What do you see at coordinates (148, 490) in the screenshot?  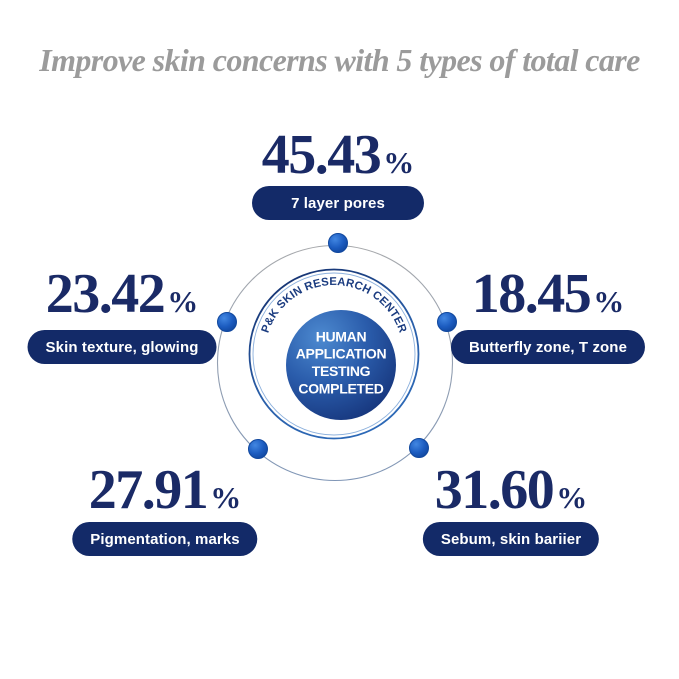 I see `stat-number: 27.91` at bounding box center [148, 490].